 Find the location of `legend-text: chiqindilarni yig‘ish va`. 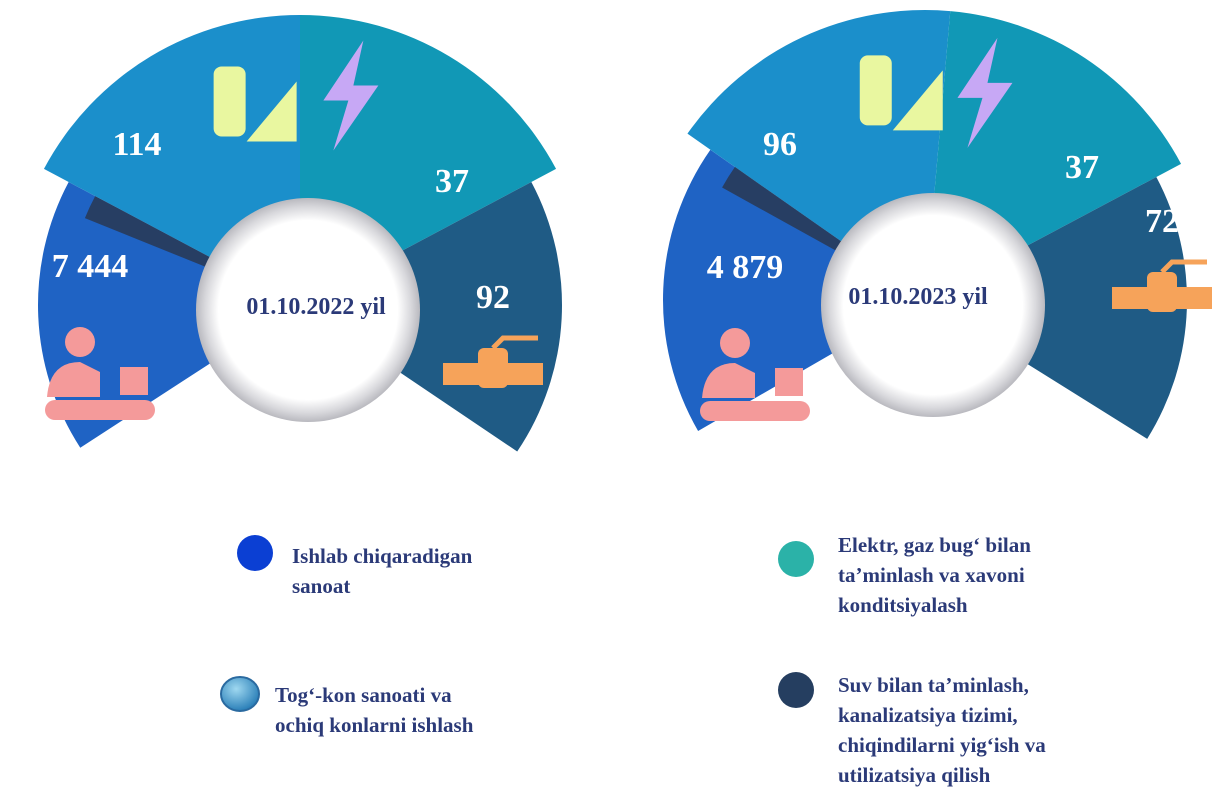

legend-text: chiqindilarni yig‘ish va is located at coordinates (942, 745).